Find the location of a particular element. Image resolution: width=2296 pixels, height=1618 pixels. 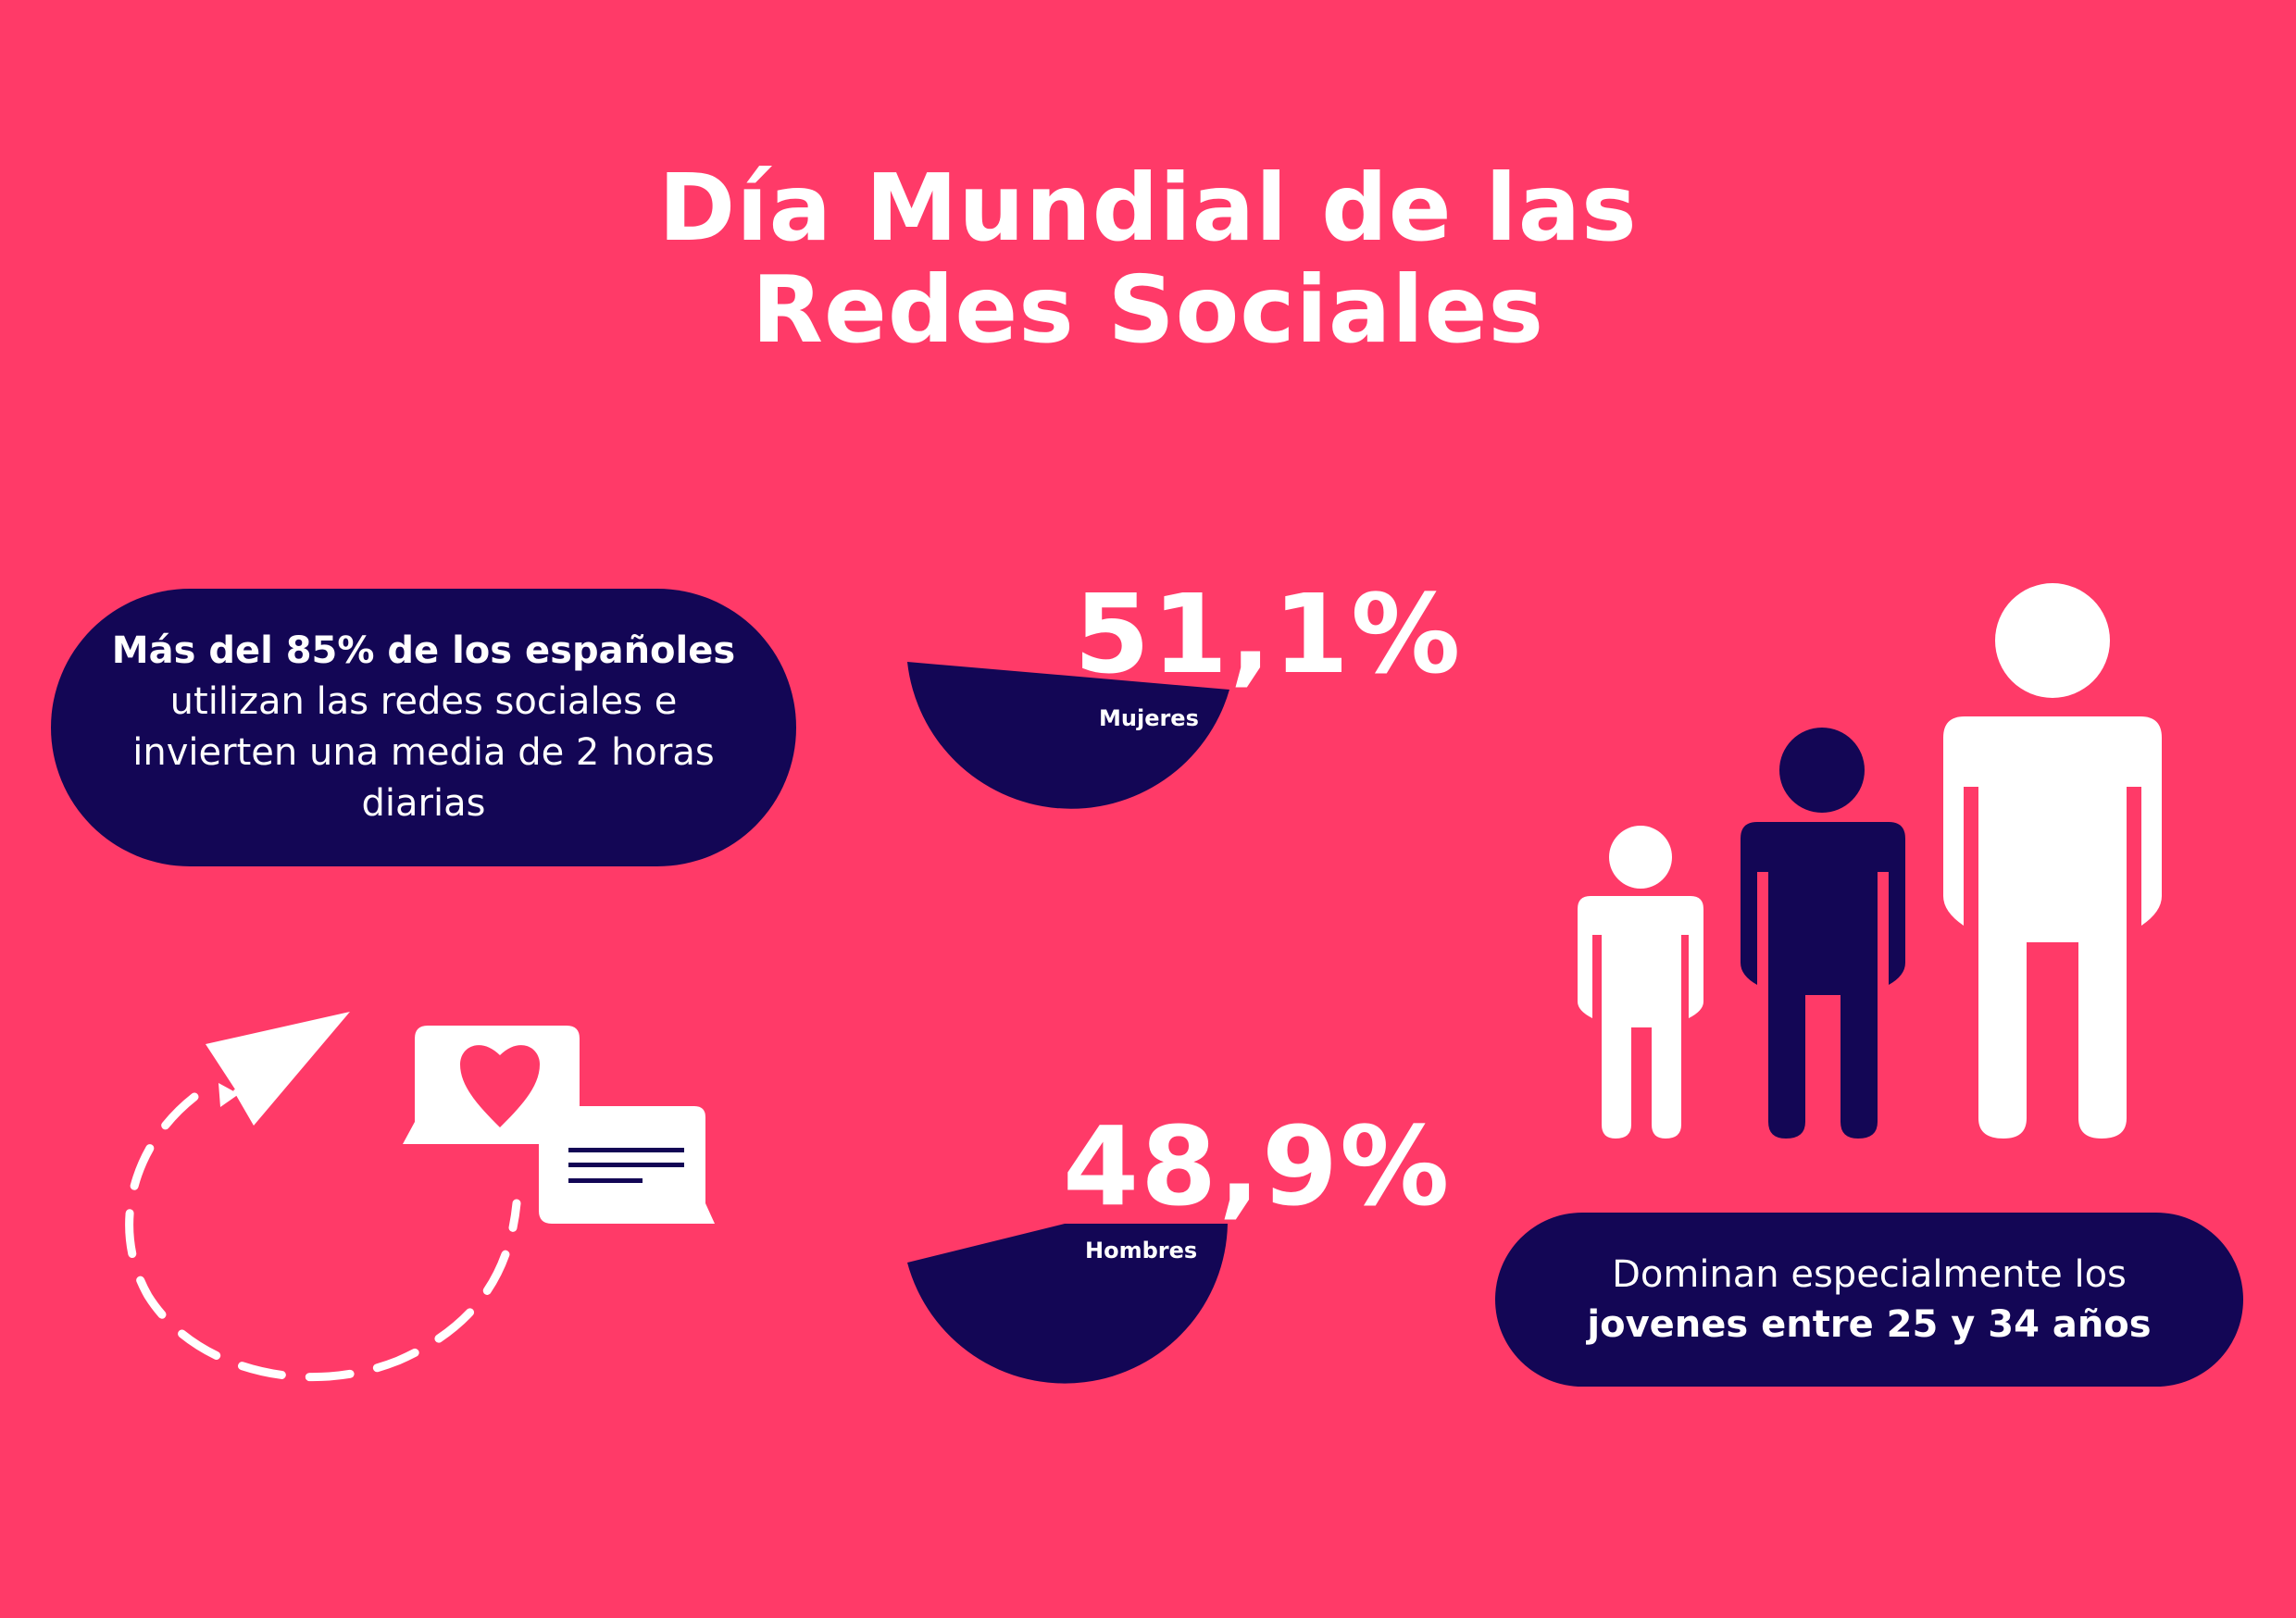

youth-stat-regular: Dominan especialmente los is located at coordinates (1869, 1274).